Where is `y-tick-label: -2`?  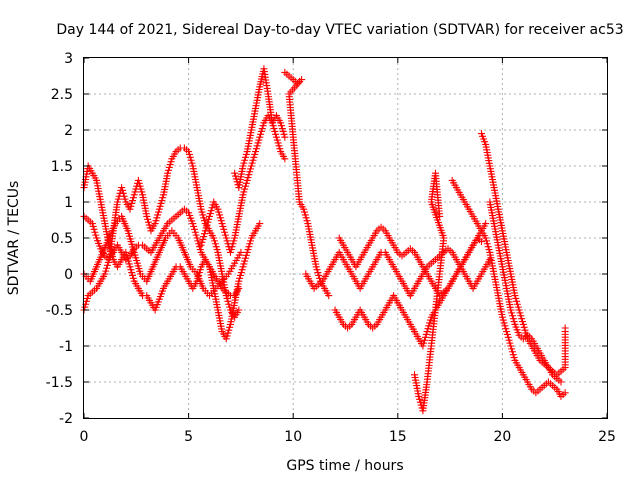
y-tick-label: -2 is located at coordinates (66, 419).